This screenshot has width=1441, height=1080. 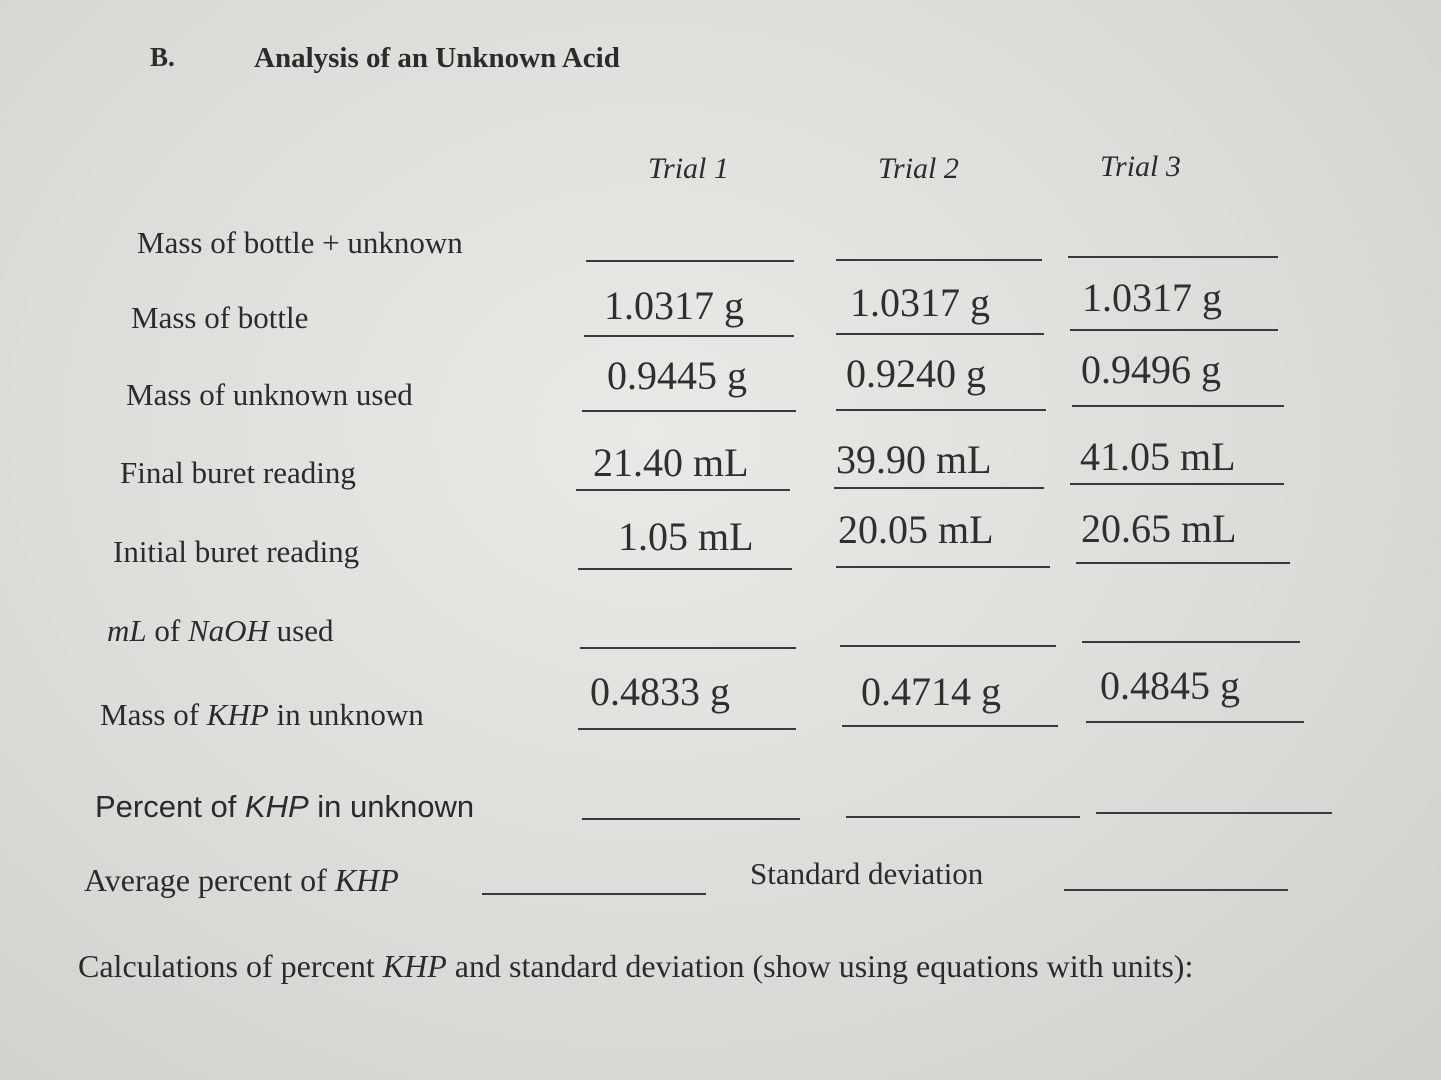 I want to click on blank-line-ml-naoh-t2, so click(x=948, y=646).